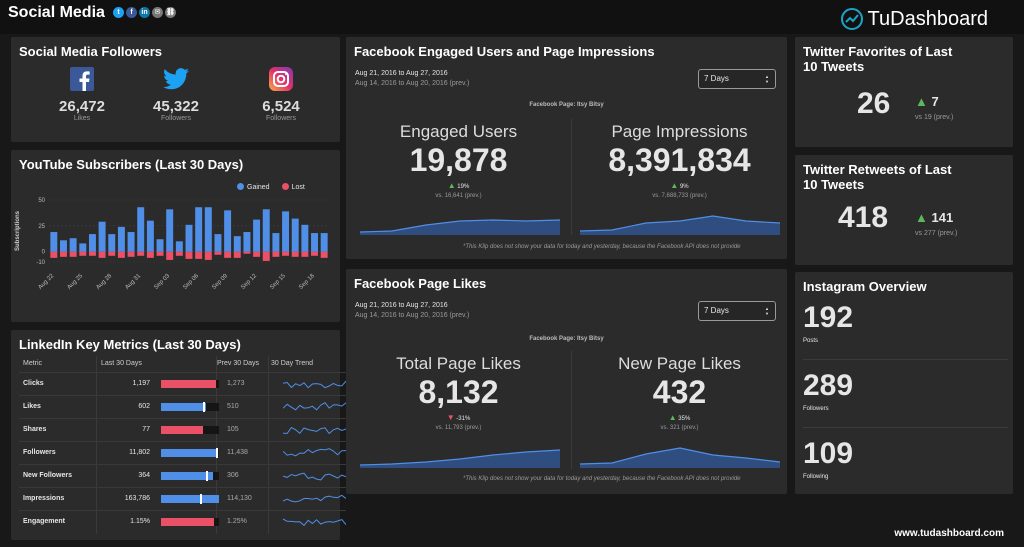 The height and width of the screenshot is (547, 1024). I want to click on twitter-value: 45,322, so click(176, 106).